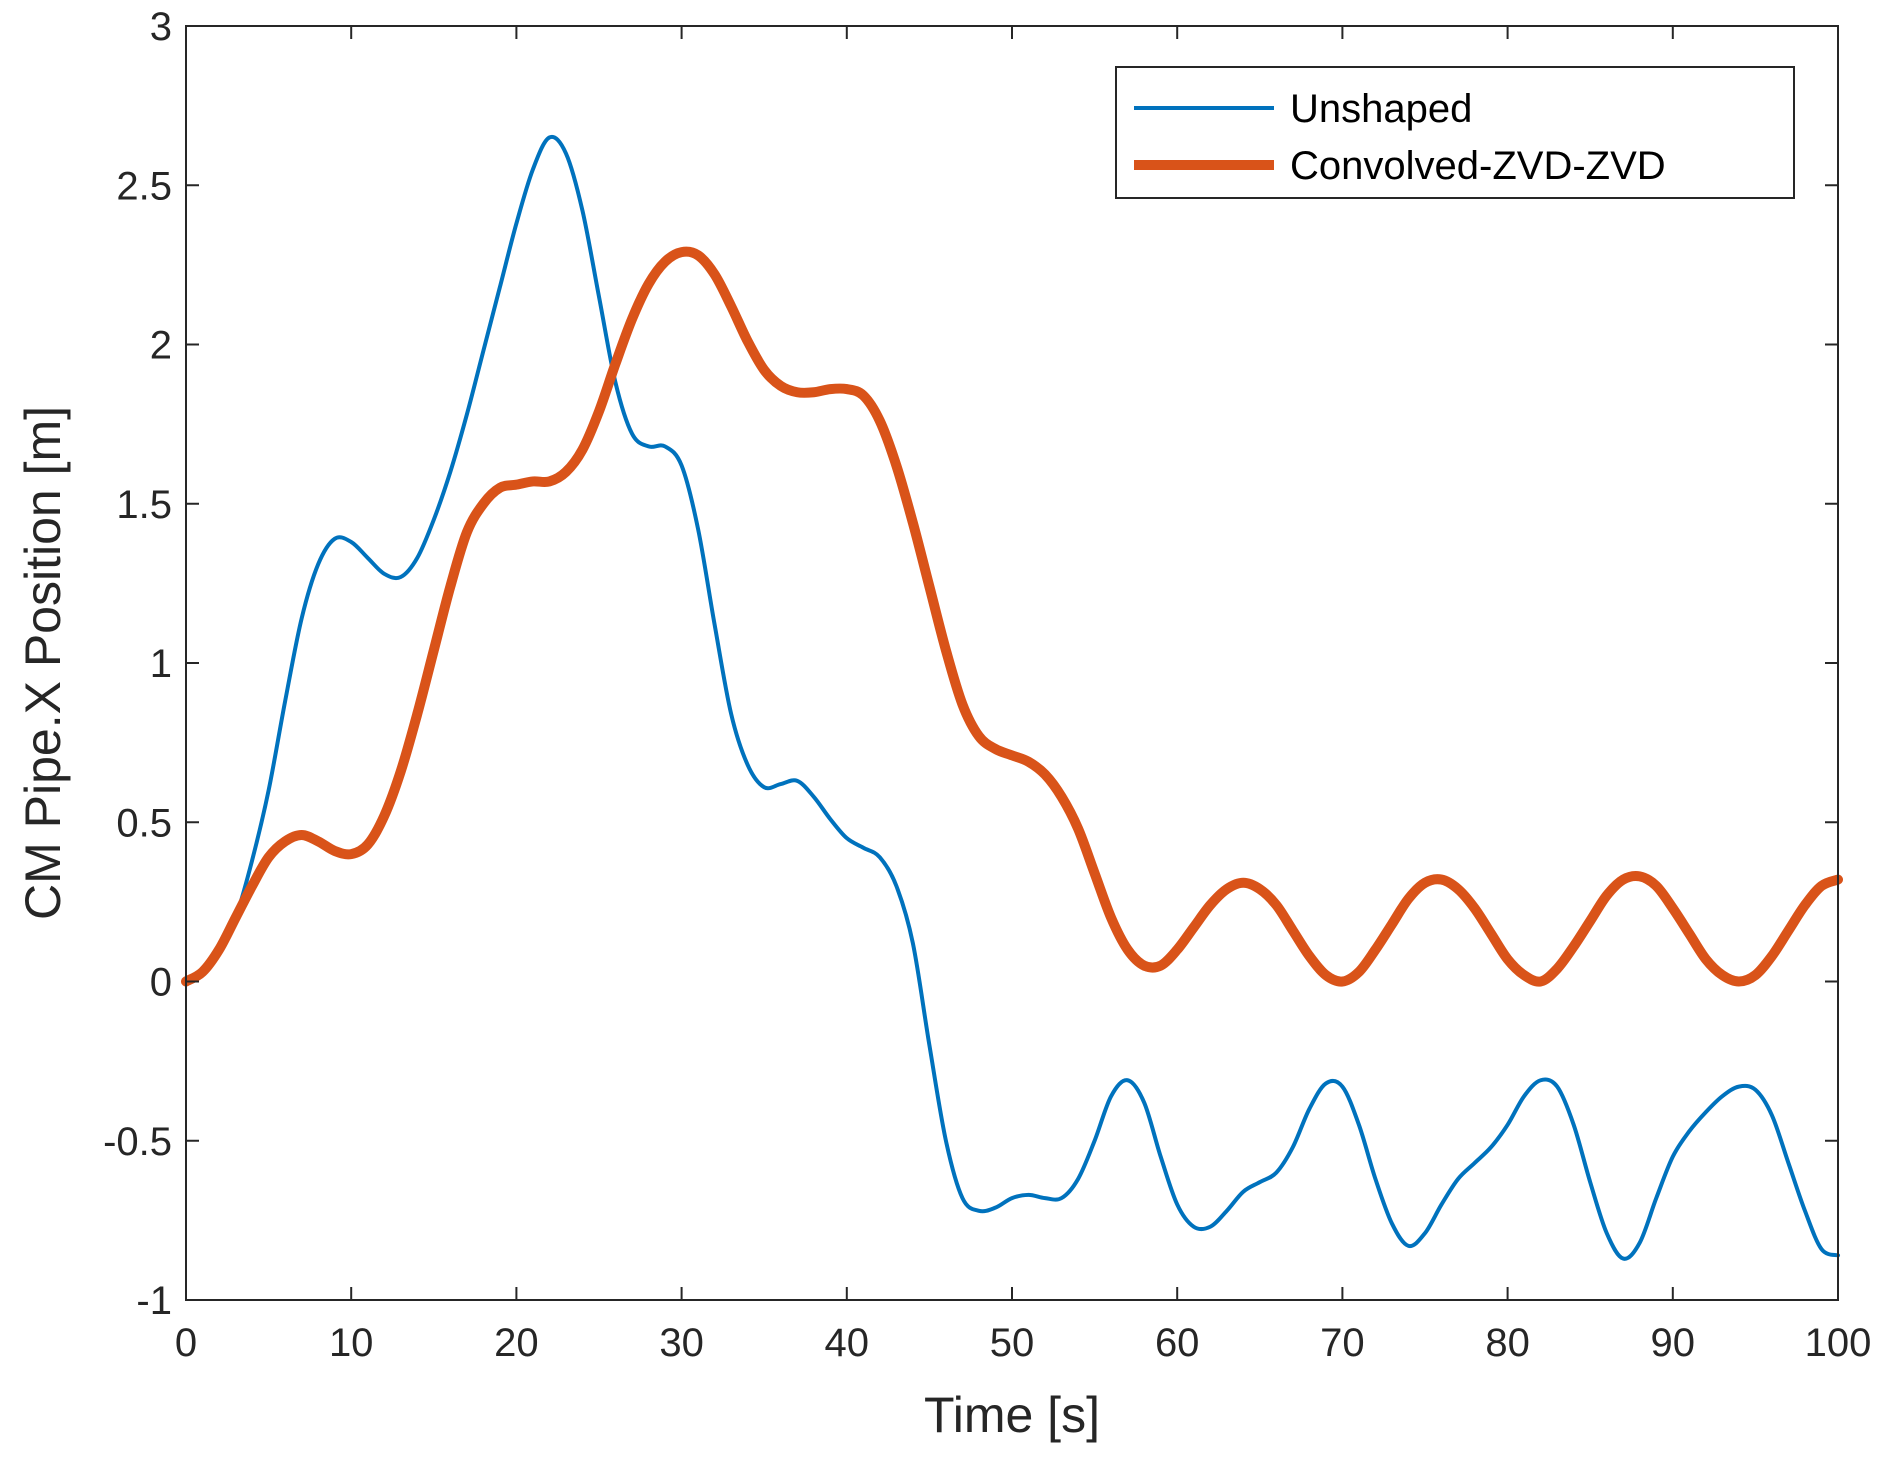 This screenshot has height=1460, width=1880. Describe the element at coordinates (1673, 1343) in the screenshot. I see `x-tick-label: 90` at that location.